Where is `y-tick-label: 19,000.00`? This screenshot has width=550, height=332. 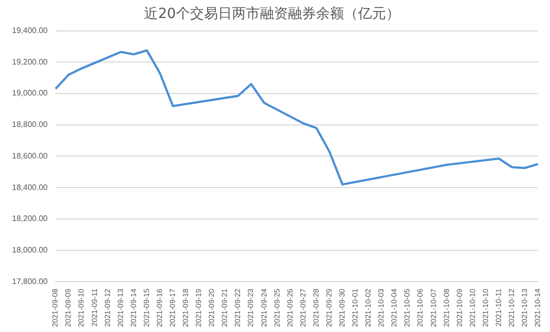 y-tick-label: 19,000.00 is located at coordinates (30, 93).